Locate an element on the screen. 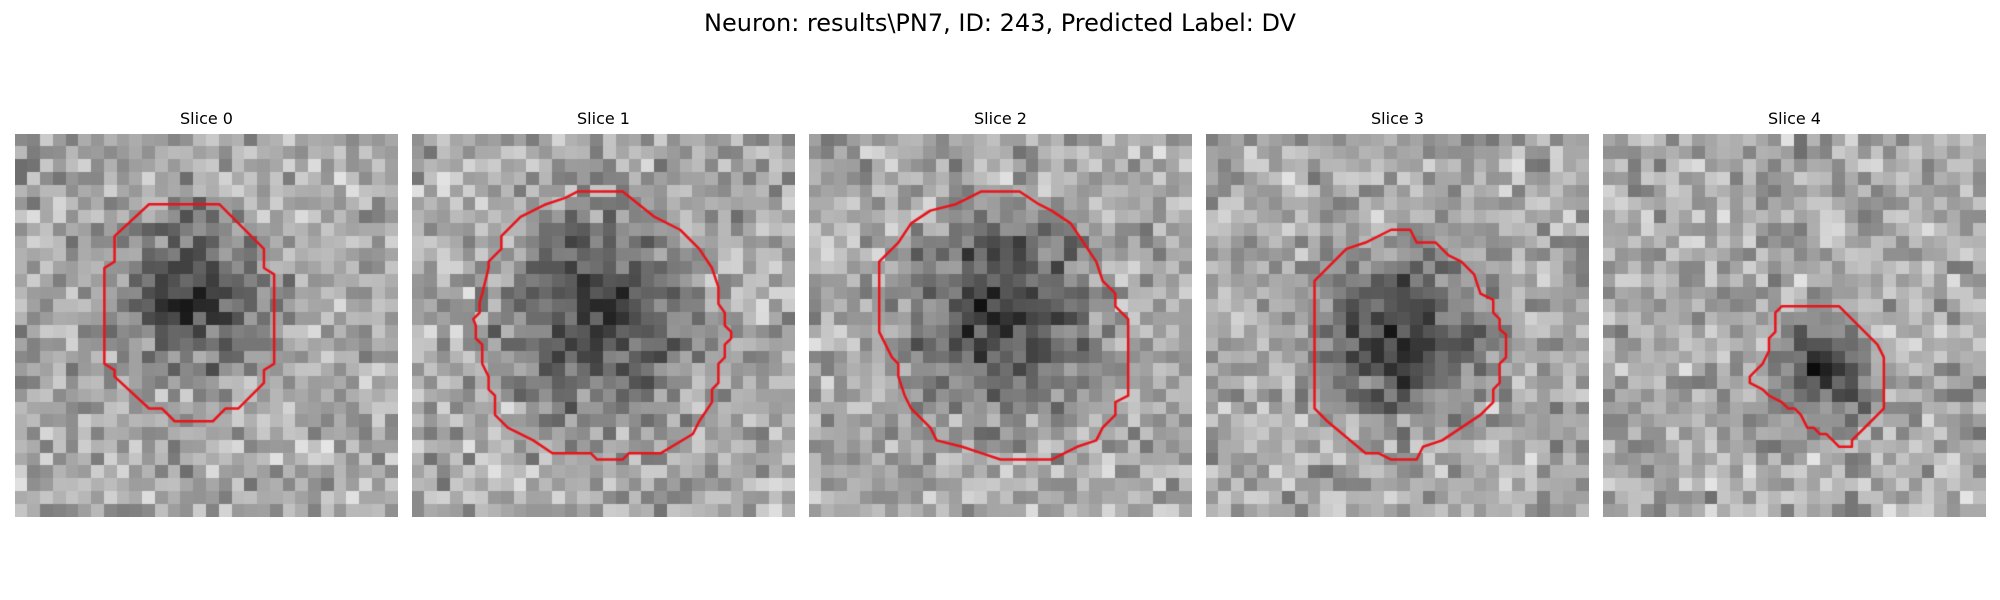 The image size is (2000, 600). slice-title: Slice 2 is located at coordinates (1000, 118).